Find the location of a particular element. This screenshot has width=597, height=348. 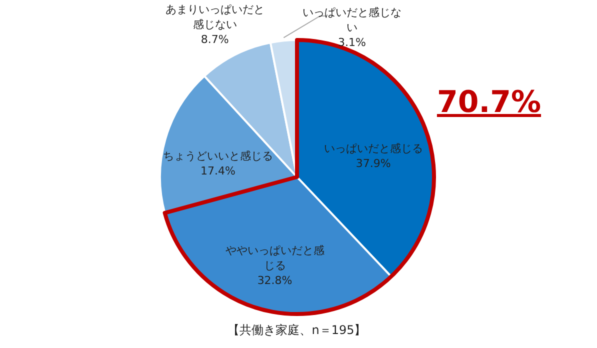

slice-label: あまりいっぱいだと感じない is located at coordinates (214, 17).